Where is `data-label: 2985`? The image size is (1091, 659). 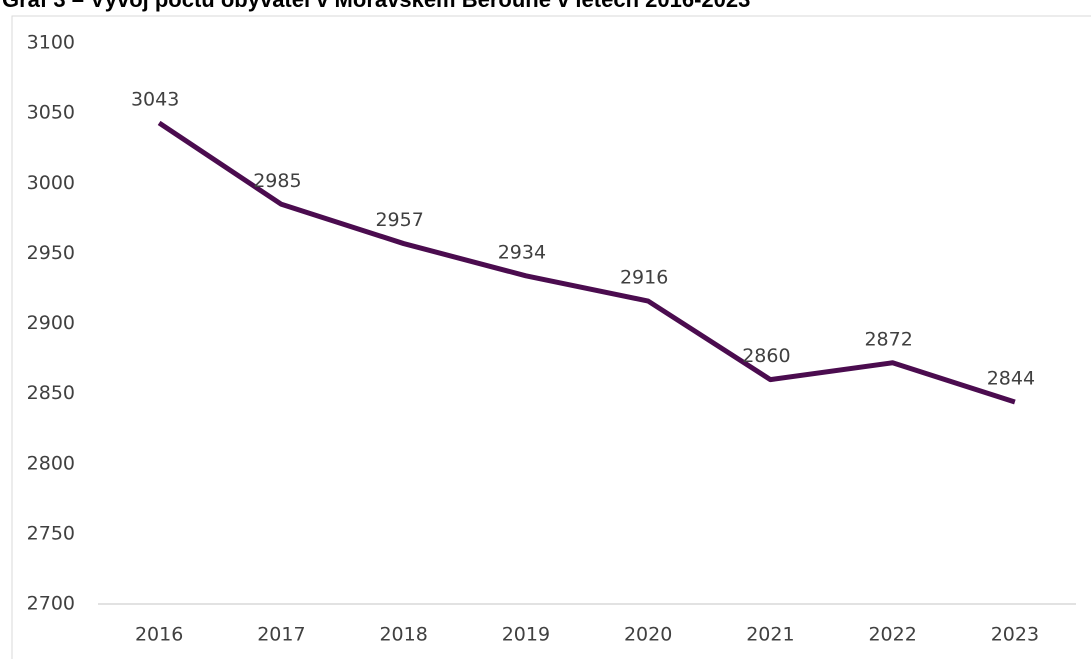 data-label: 2985 is located at coordinates (277, 181).